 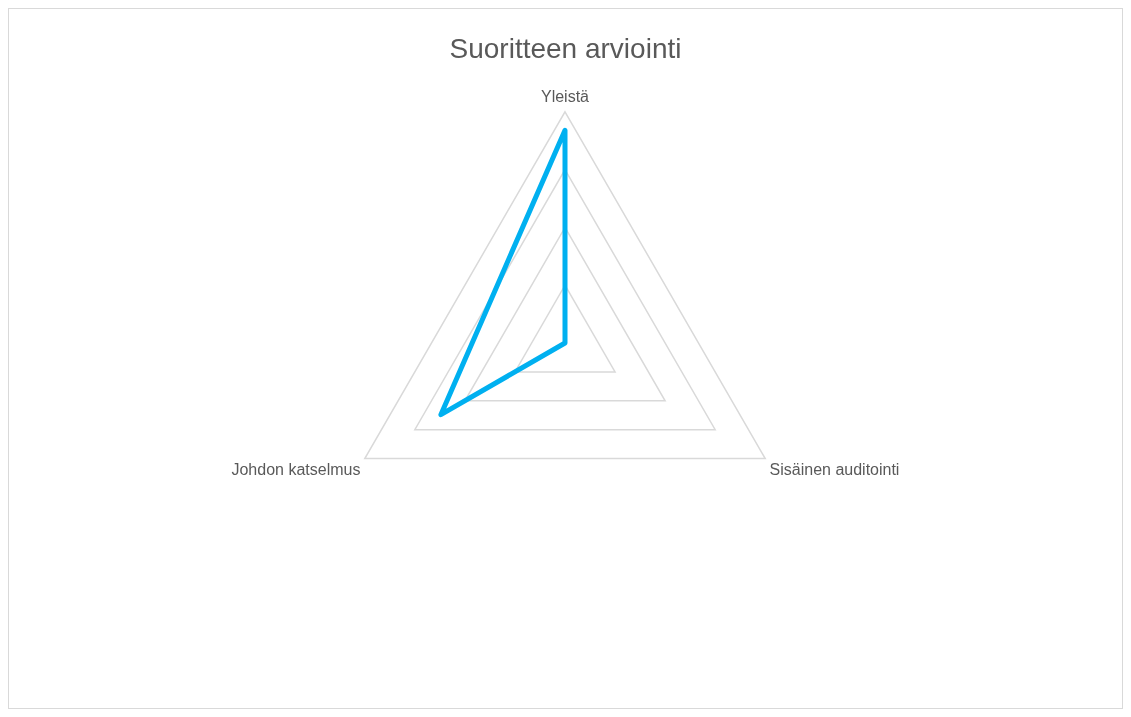 I want to click on spoke-label: Yleistä, so click(x=565, y=96).